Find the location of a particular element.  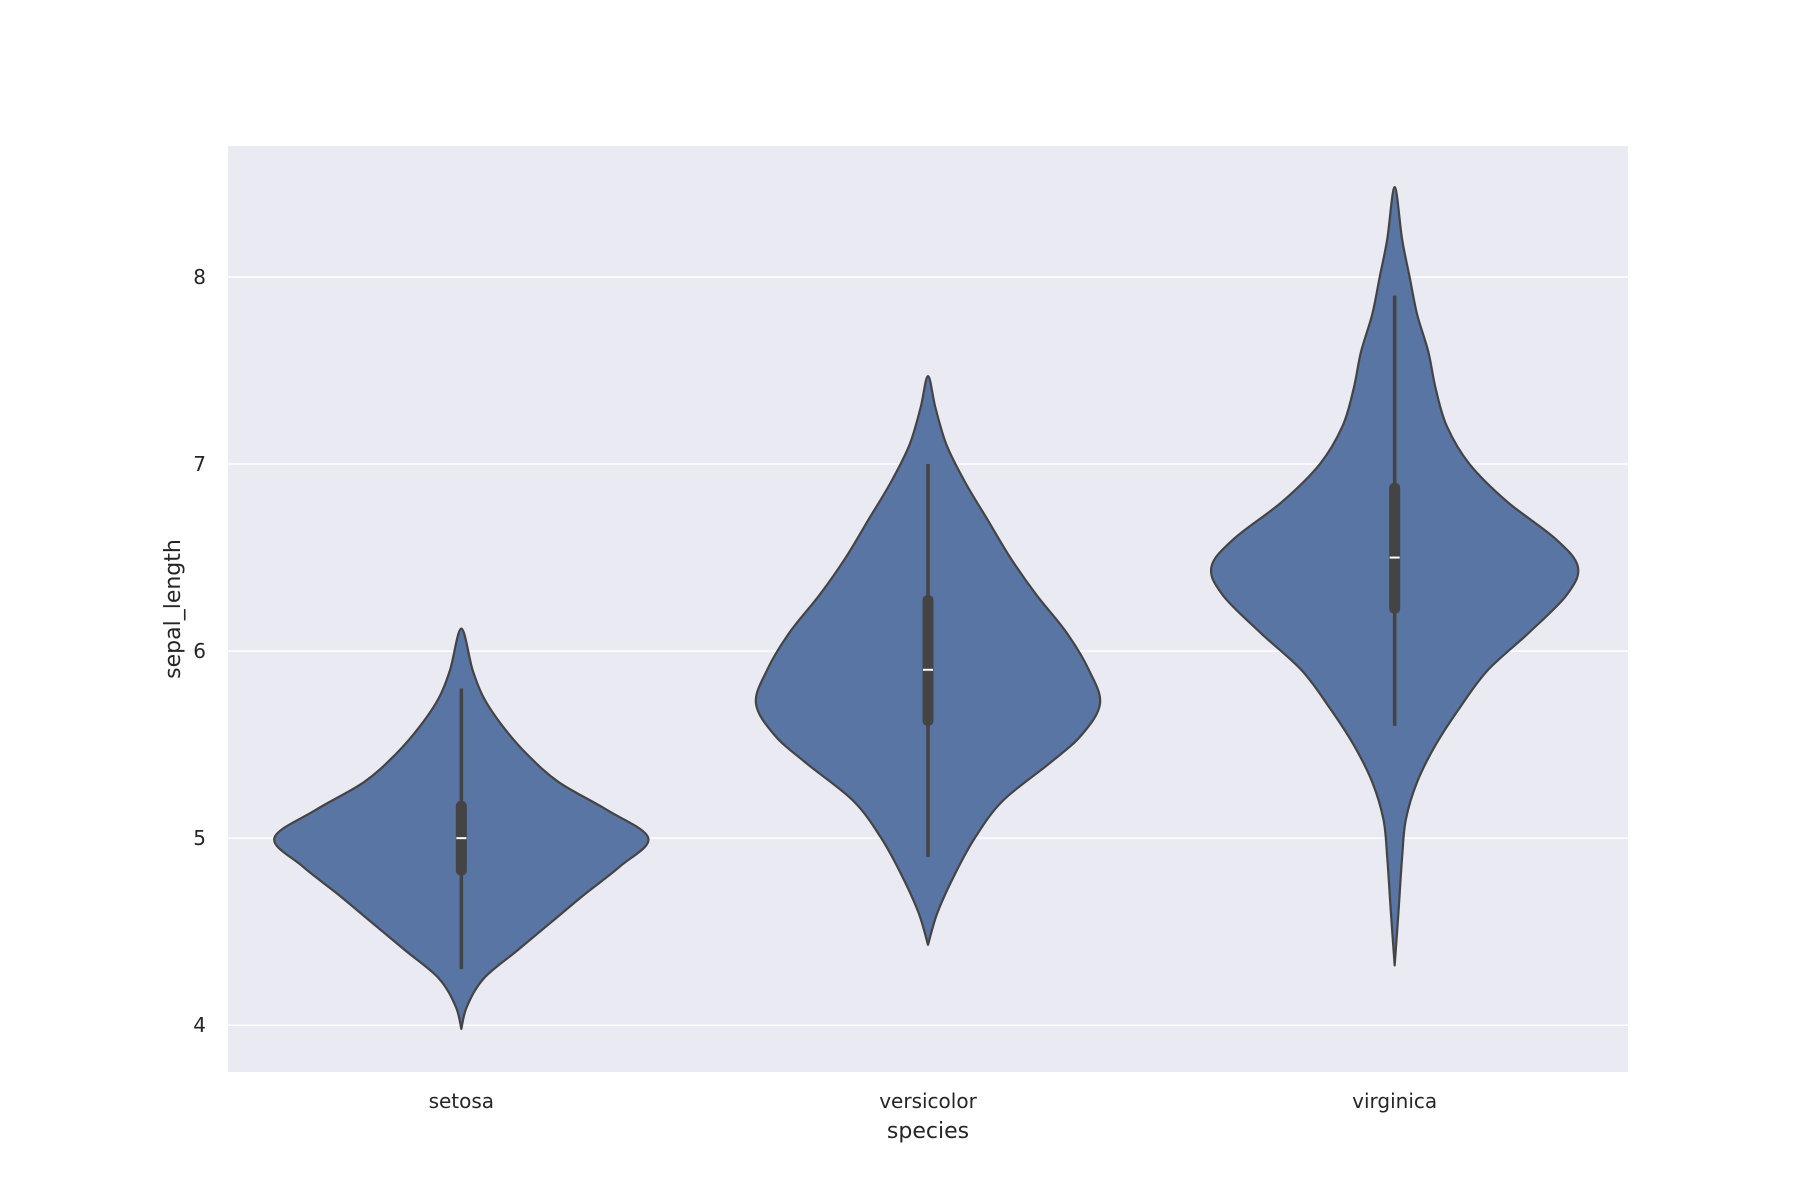

violin-virginica is located at coordinates (1394, 576).